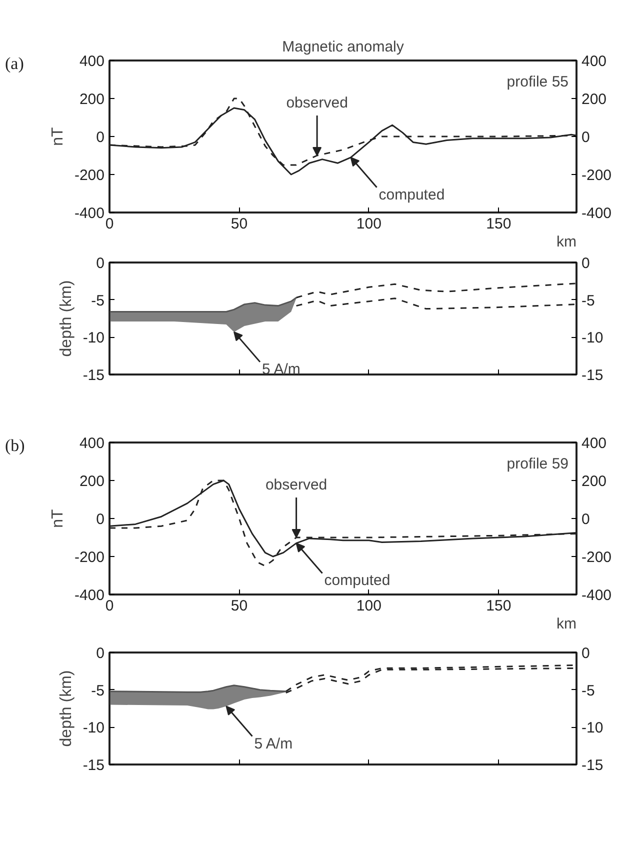 The width and height of the screenshot is (639, 860). Describe the element at coordinates (537, 82) in the screenshot. I see `annotation: profile 55` at that location.